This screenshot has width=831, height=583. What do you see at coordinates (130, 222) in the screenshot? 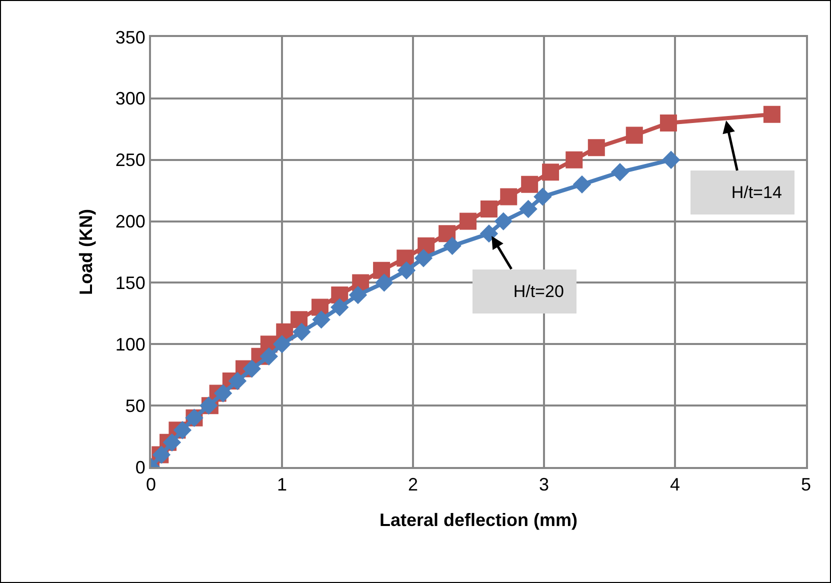
I see `y-tick-label: 200` at bounding box center [130, 222].